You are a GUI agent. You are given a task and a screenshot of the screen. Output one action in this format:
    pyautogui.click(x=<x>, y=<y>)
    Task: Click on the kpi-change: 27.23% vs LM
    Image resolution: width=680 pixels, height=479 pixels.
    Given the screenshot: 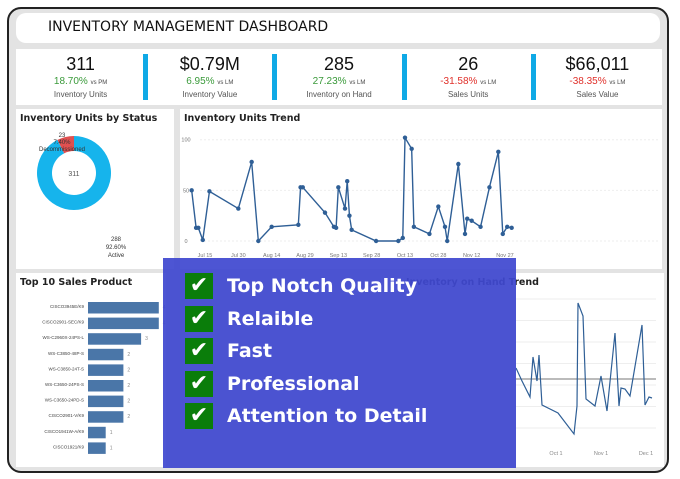 What is the action you would take?
    pyautogui.click(x=338, y=81)
    